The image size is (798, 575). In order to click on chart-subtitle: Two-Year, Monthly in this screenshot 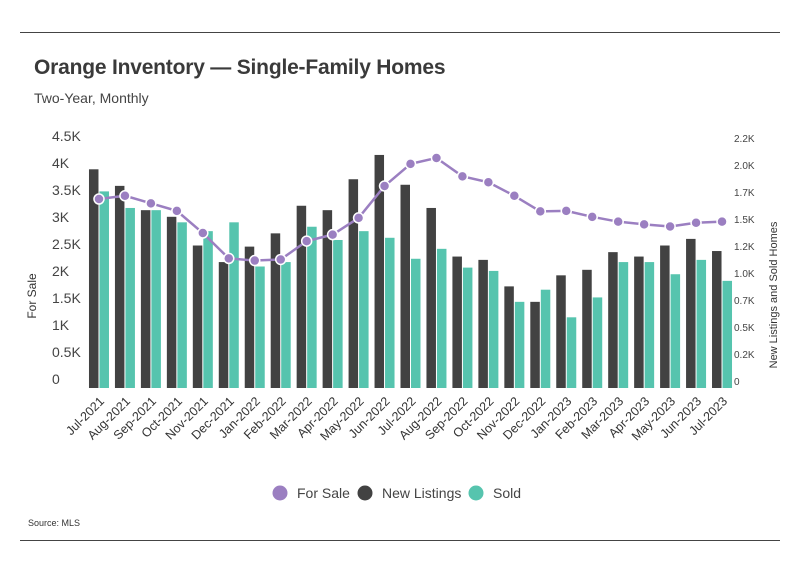, I will do `click(91, 98)`.